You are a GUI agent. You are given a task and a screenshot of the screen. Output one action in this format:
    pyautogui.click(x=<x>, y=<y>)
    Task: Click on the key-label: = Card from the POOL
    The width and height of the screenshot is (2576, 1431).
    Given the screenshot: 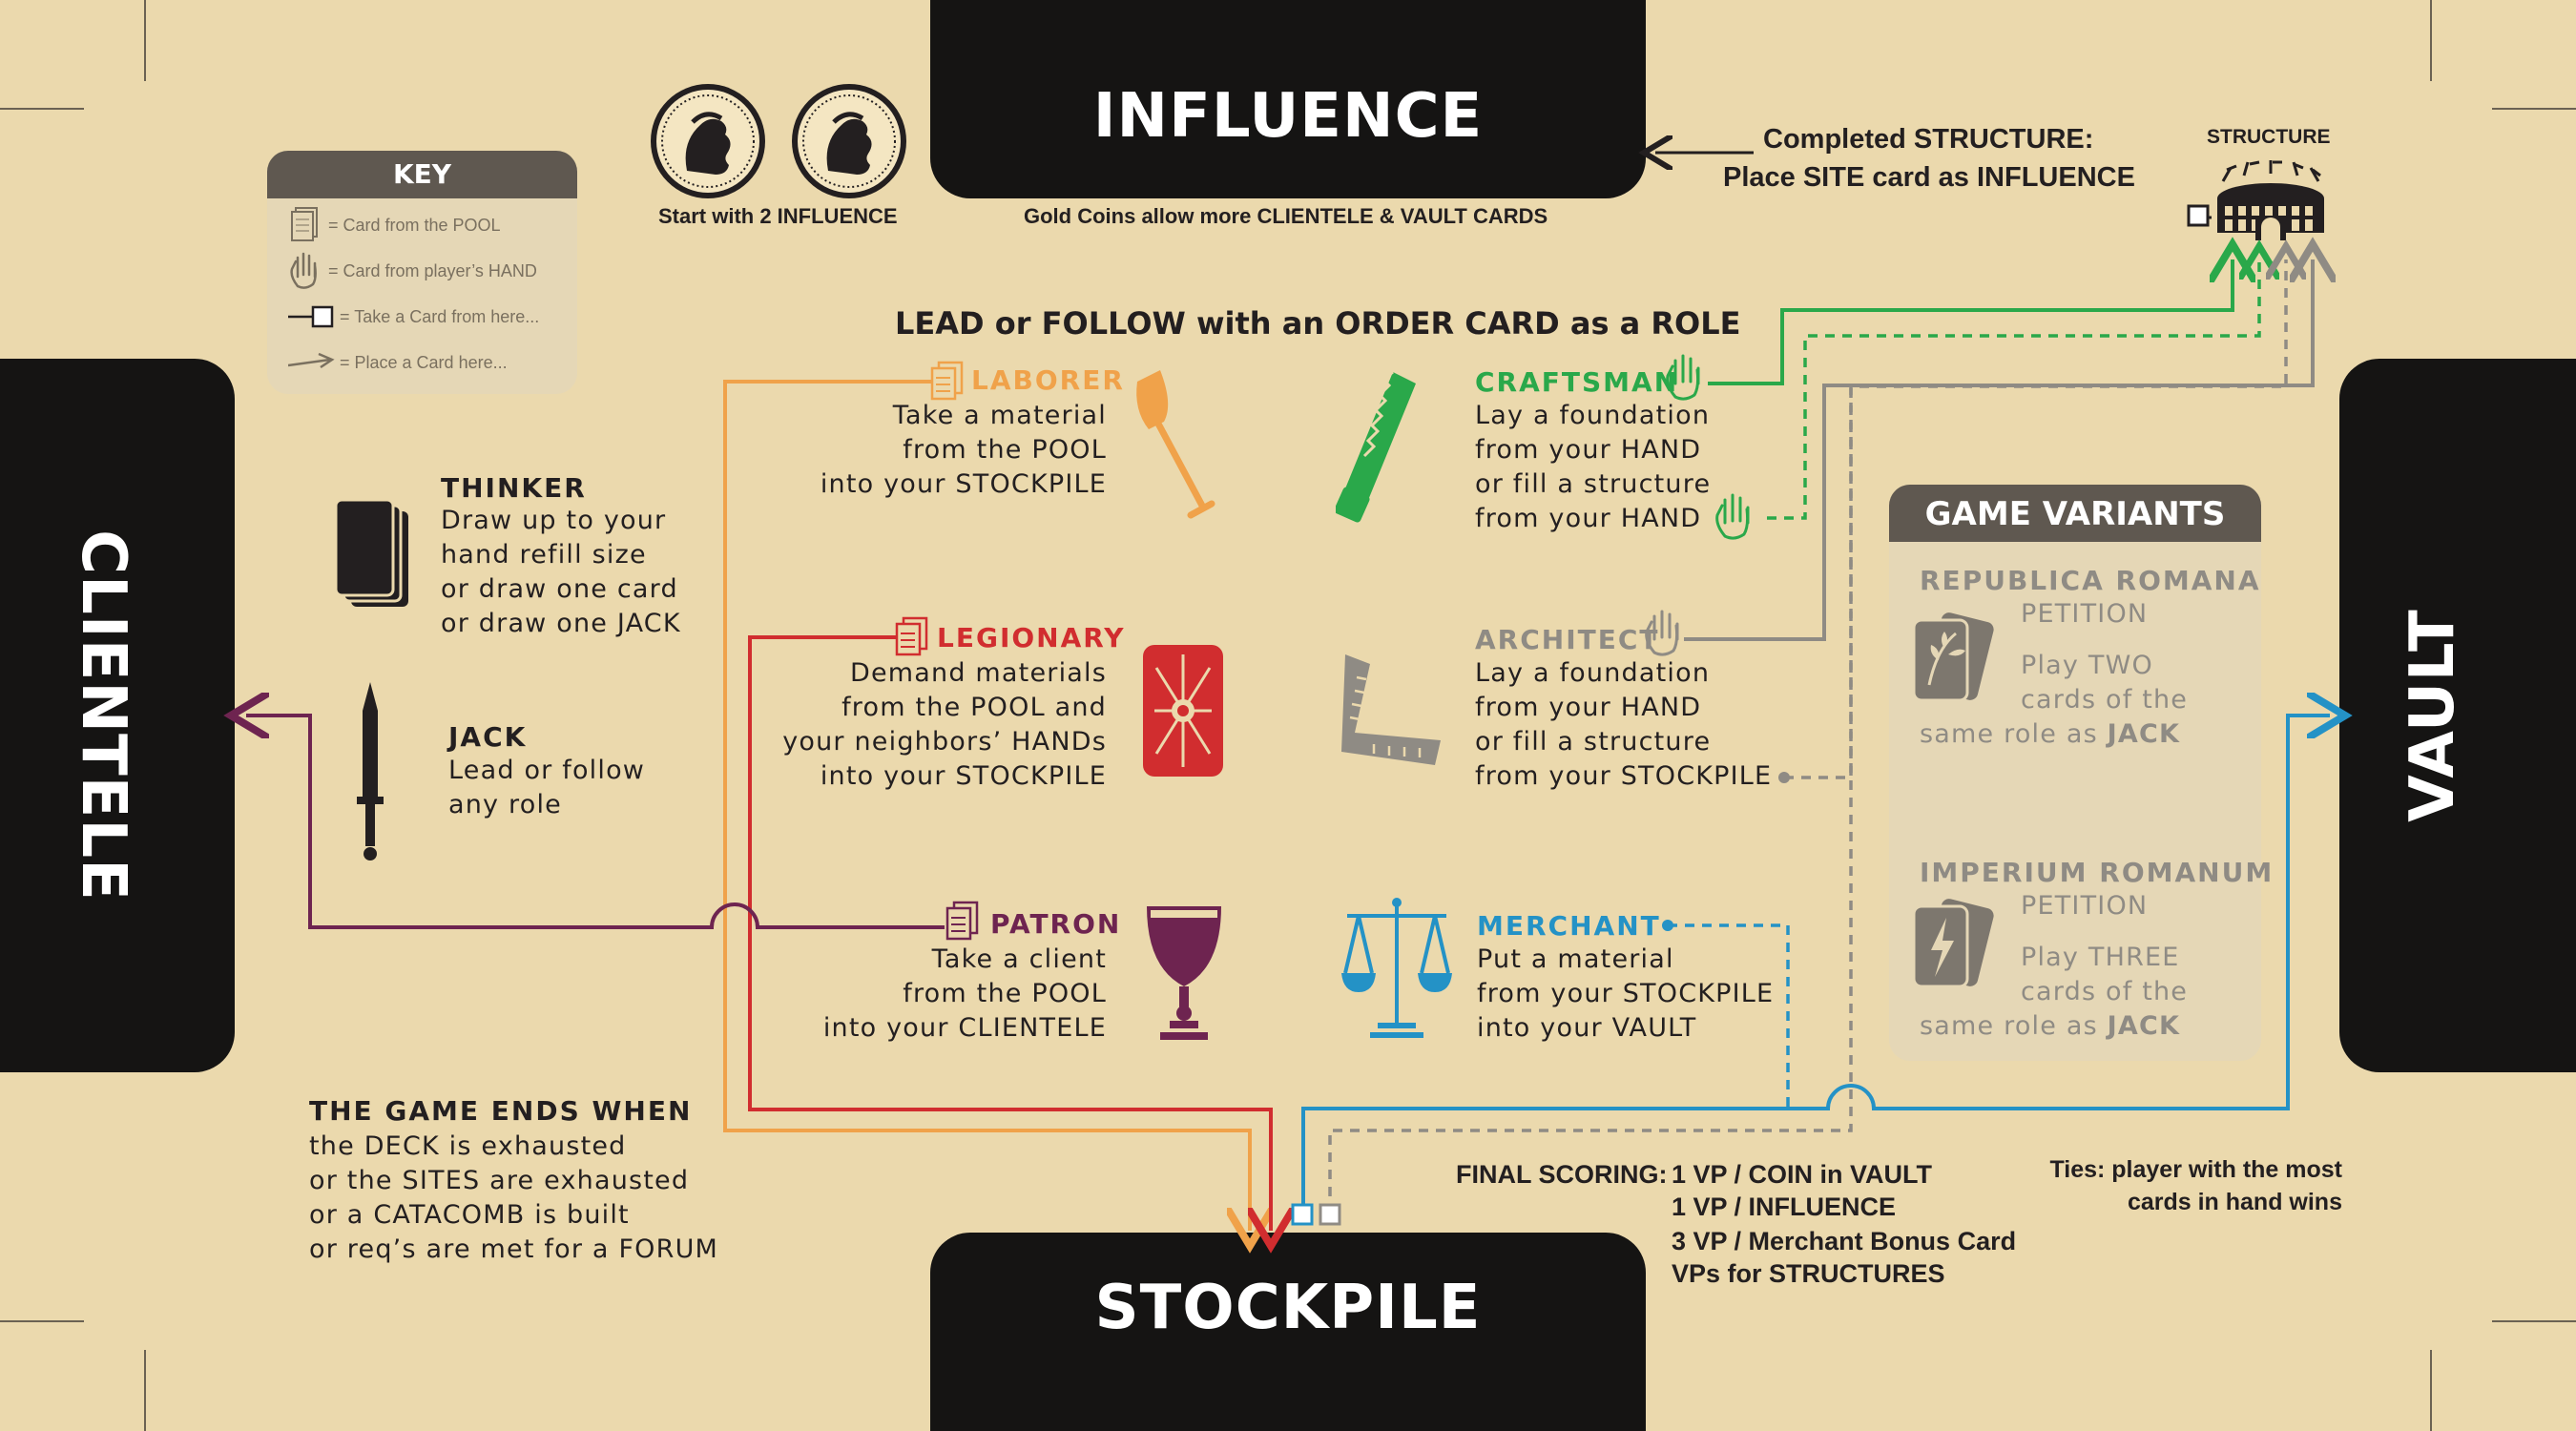 What is the action you would take?
    pyautogui.click(x=414, y=225)
    